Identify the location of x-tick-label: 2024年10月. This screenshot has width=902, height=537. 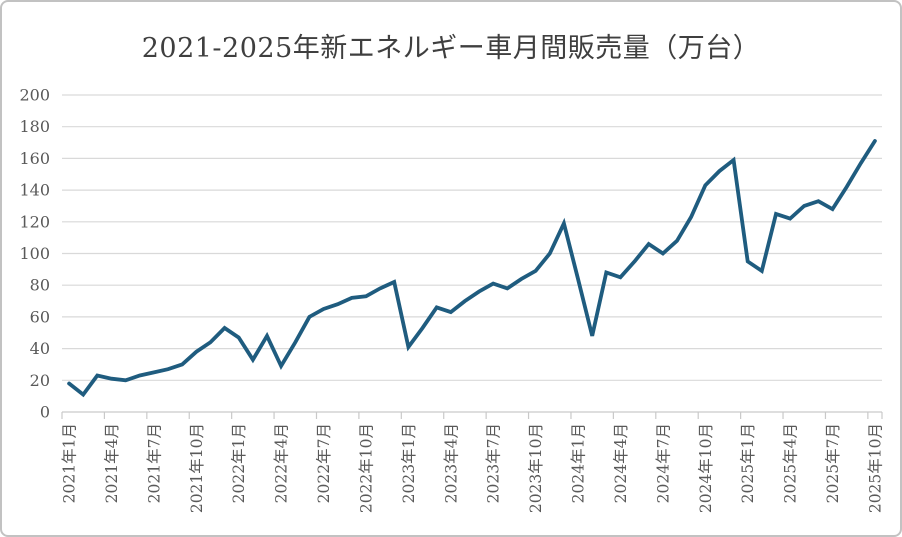
(706, 468).